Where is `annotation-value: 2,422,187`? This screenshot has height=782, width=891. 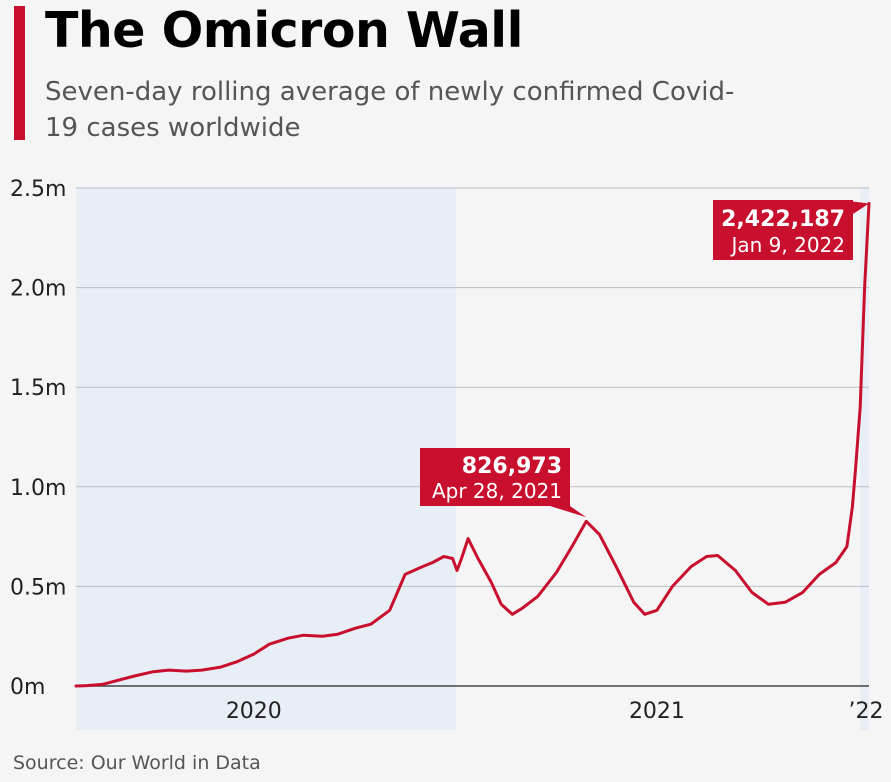
annotation-value: 2,422,187 is located at coordinates (783, 219).